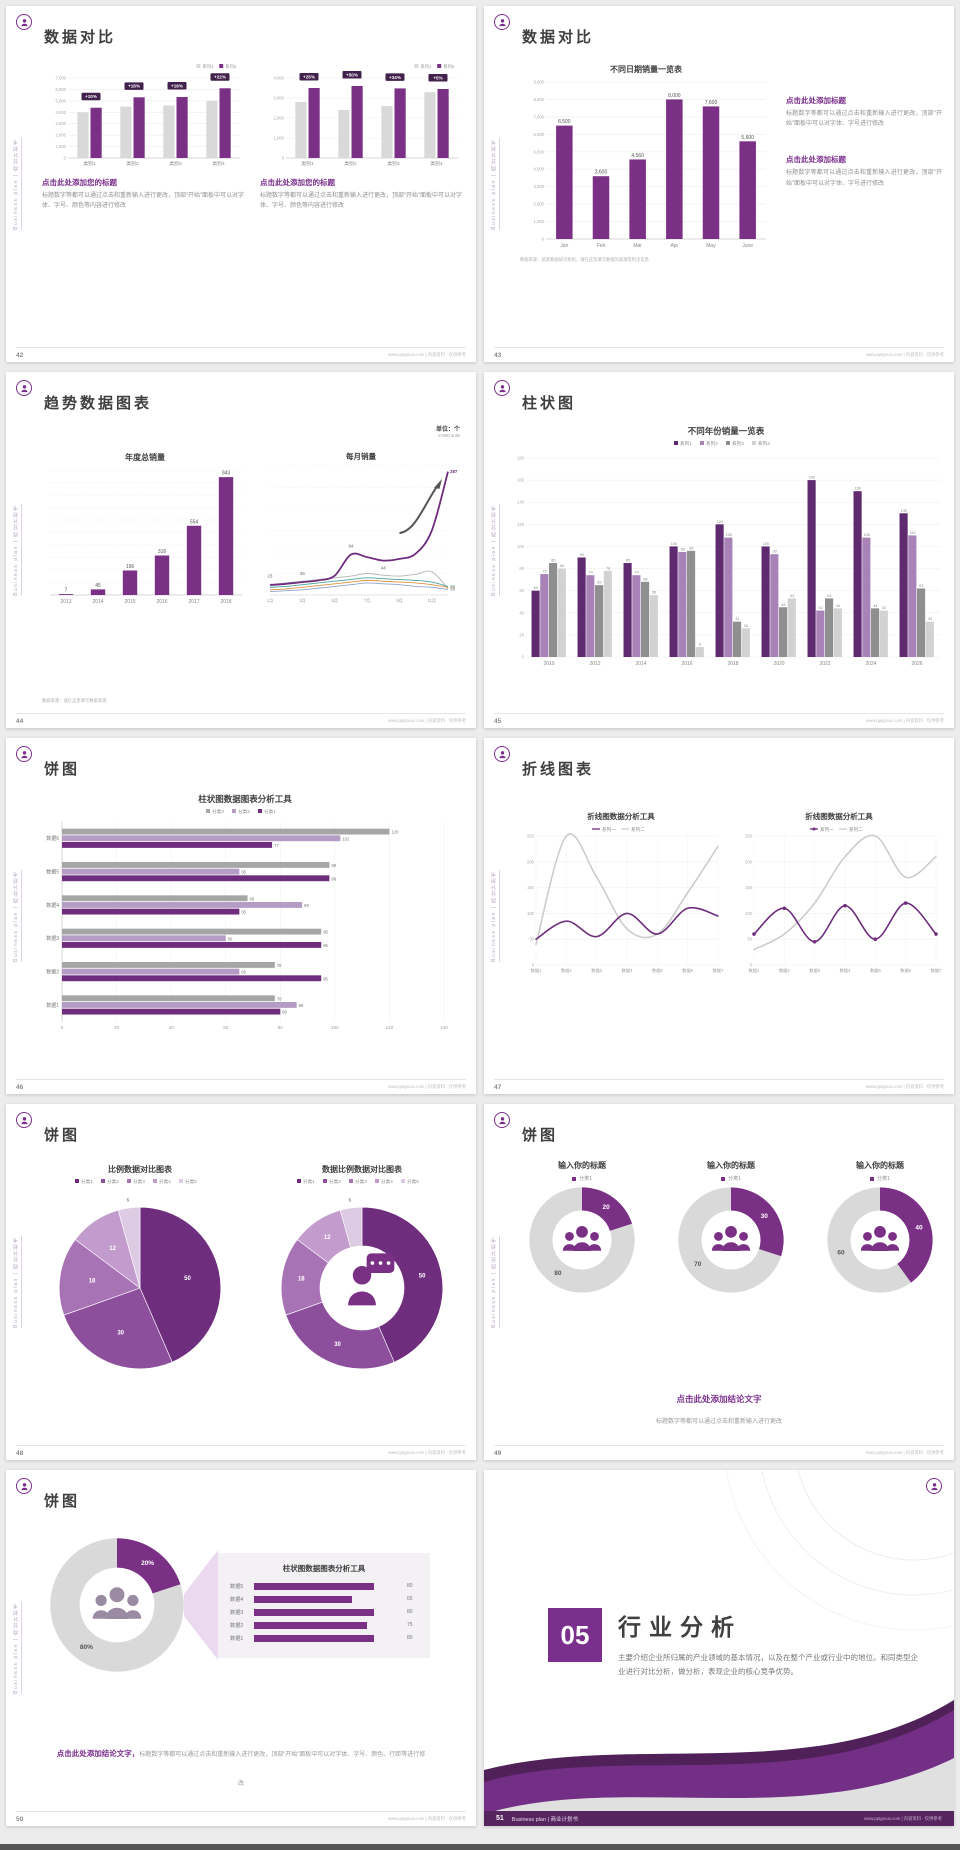  Describe the element at coordinates (711, 246) in the screenshot. I see `svg-text: May` at that location.